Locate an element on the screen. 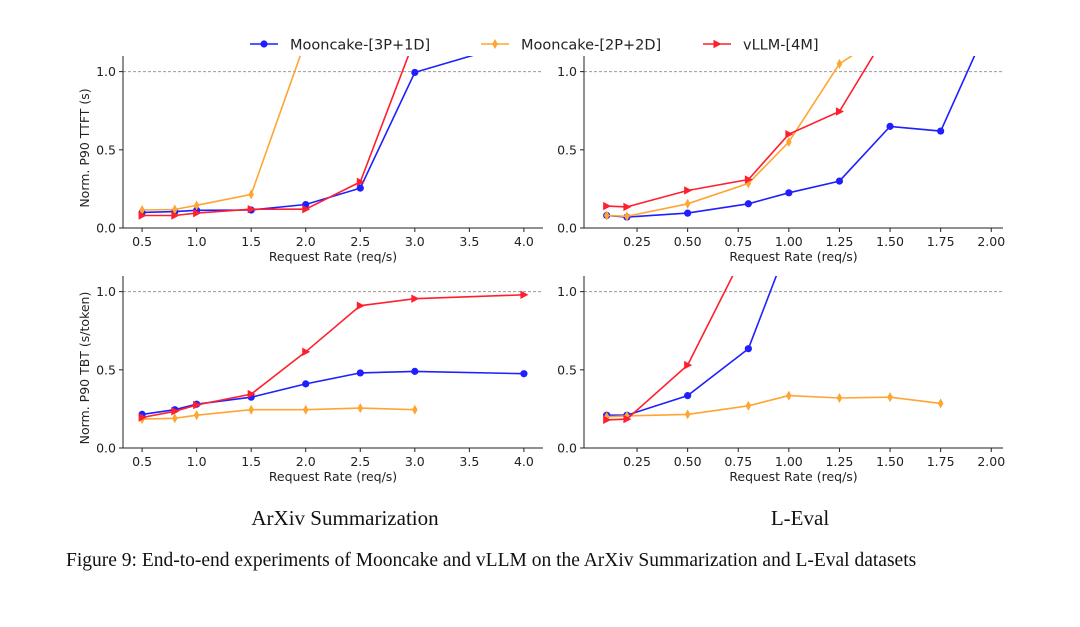 Image resolution: width=1080 pixels, height=627 pixels. dataset-label-arxiv: ArXiv Summarization is located at coordinates (345, 518).